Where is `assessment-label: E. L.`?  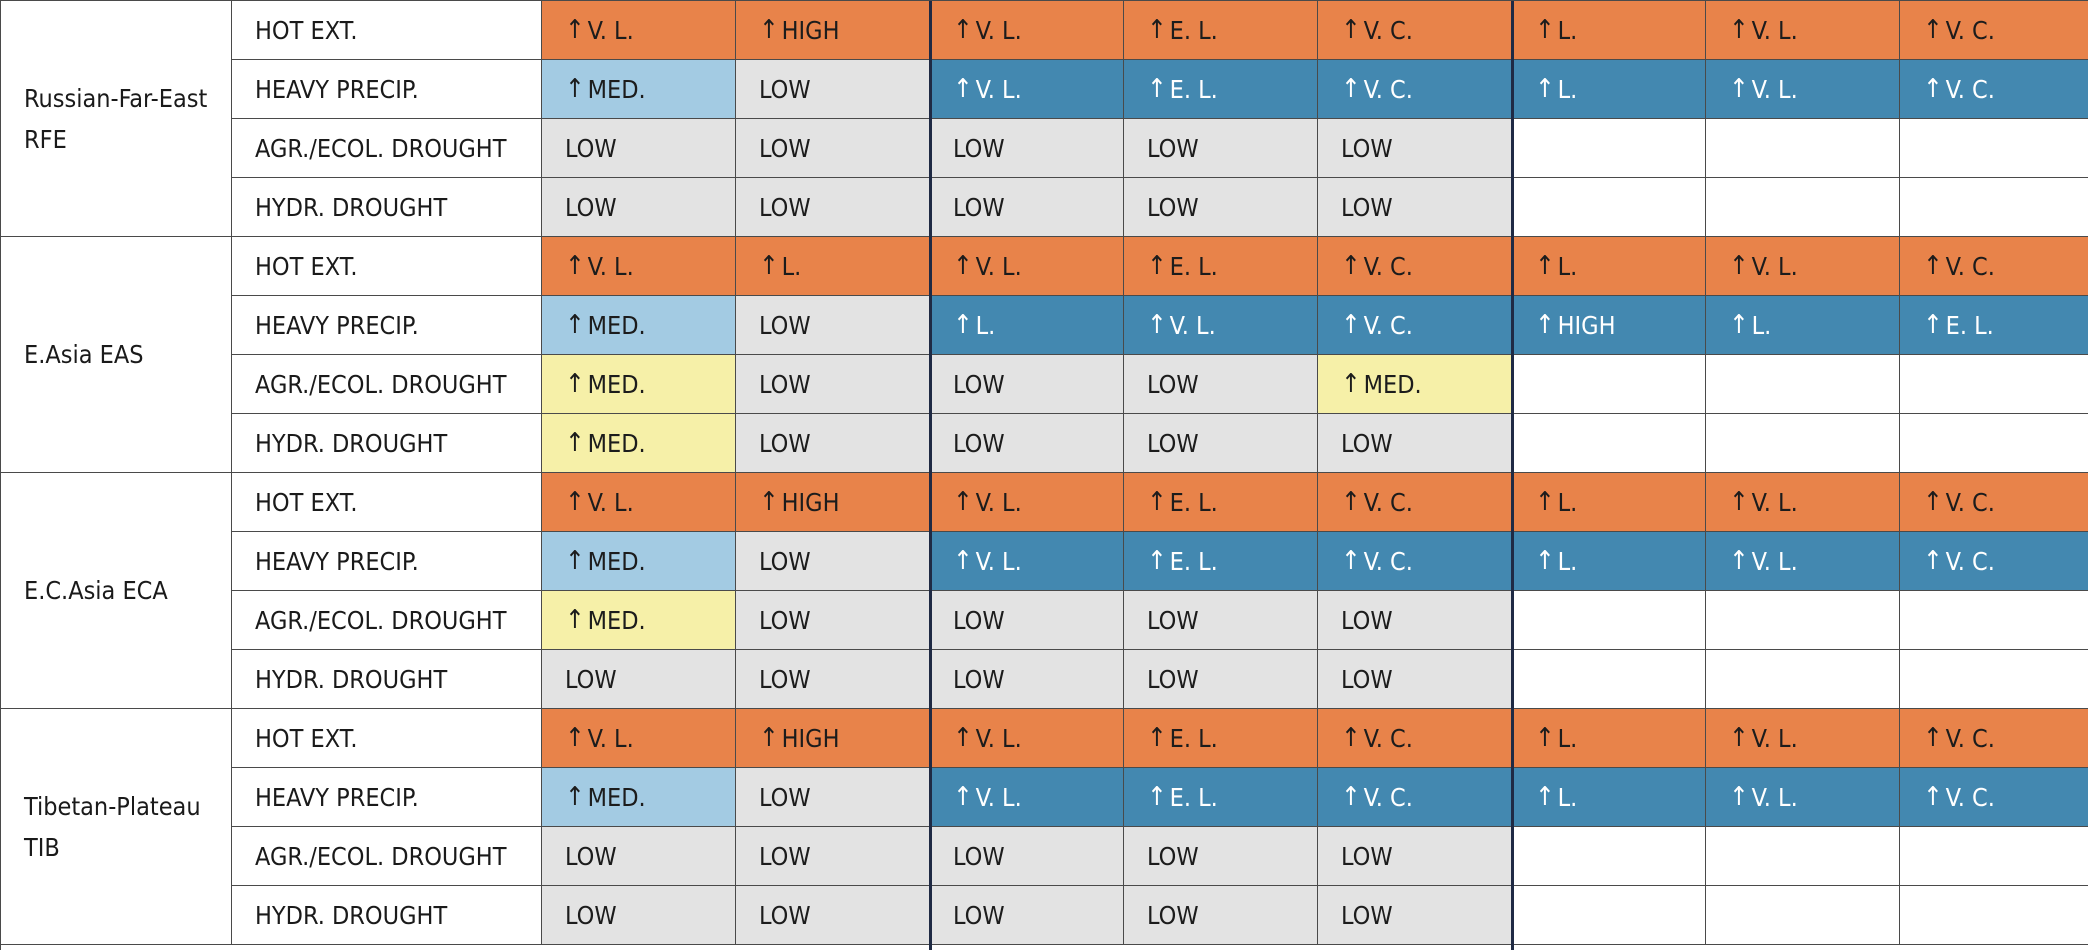
assessment-label: E. L. is located at coordinates (1193, 266).